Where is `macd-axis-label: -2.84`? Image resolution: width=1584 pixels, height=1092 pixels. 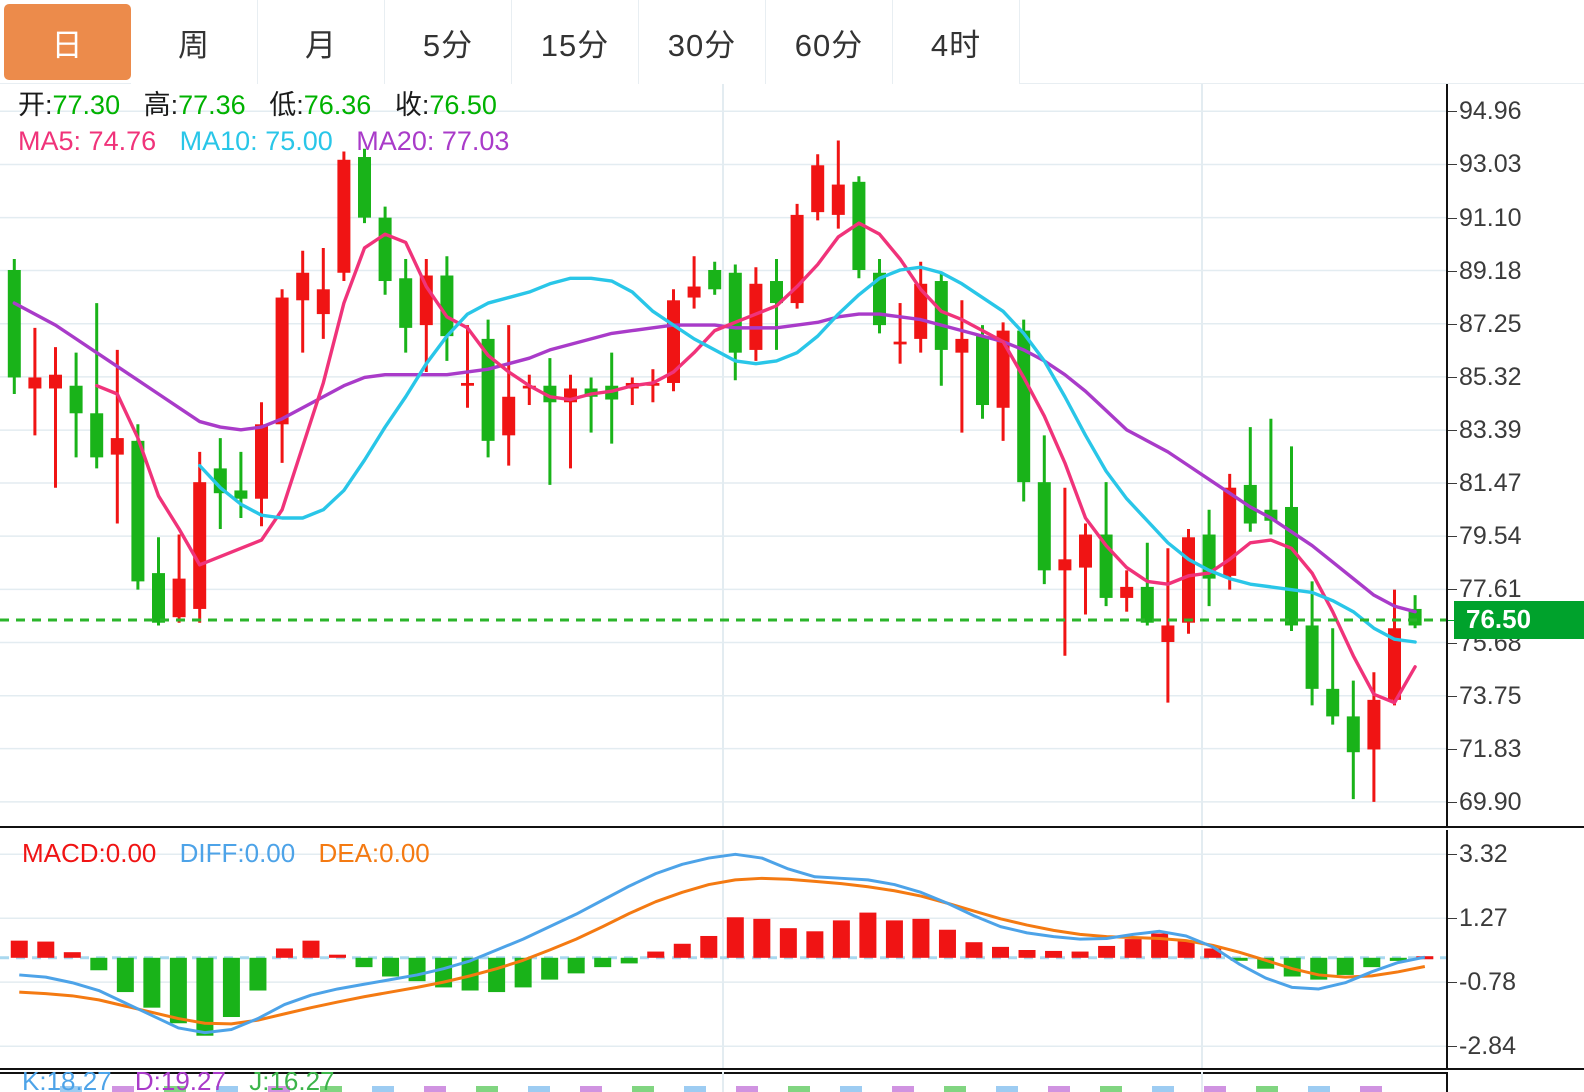 macd-axis-label: -2.84 is located at coordinates (1487, 1046).